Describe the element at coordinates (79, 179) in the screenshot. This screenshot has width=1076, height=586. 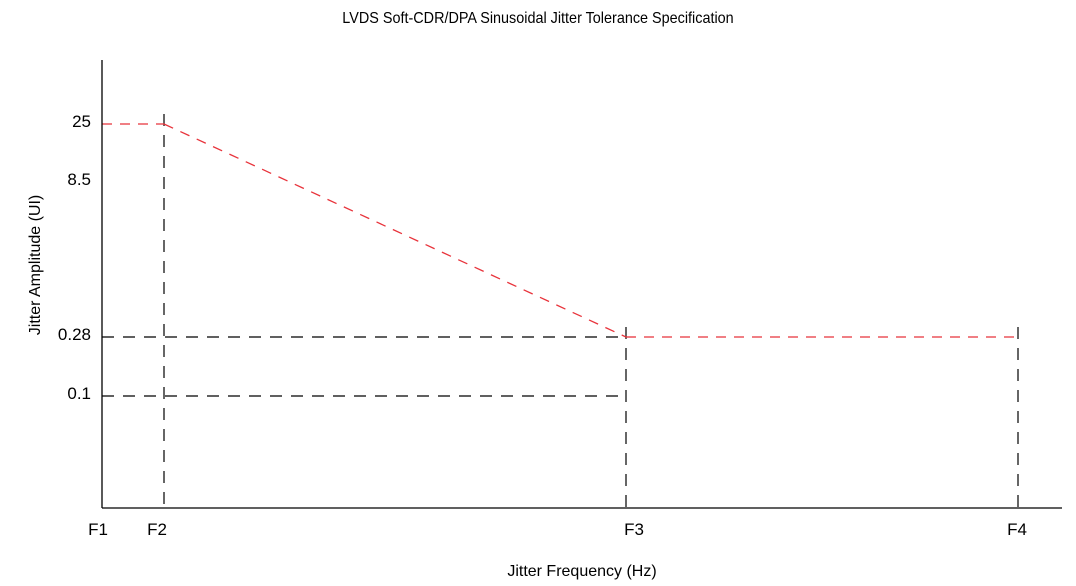
I see `y-tick-label: 8.5` at that location.